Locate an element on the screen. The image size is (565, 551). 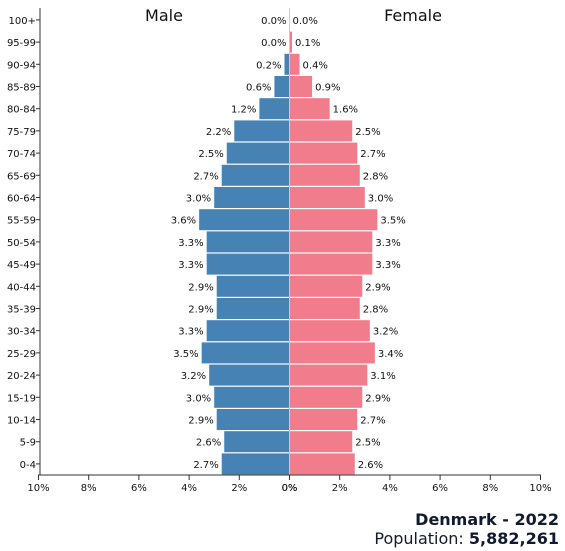
population-caption: Population: 5,882,261 is located at coordinates (466, 538).